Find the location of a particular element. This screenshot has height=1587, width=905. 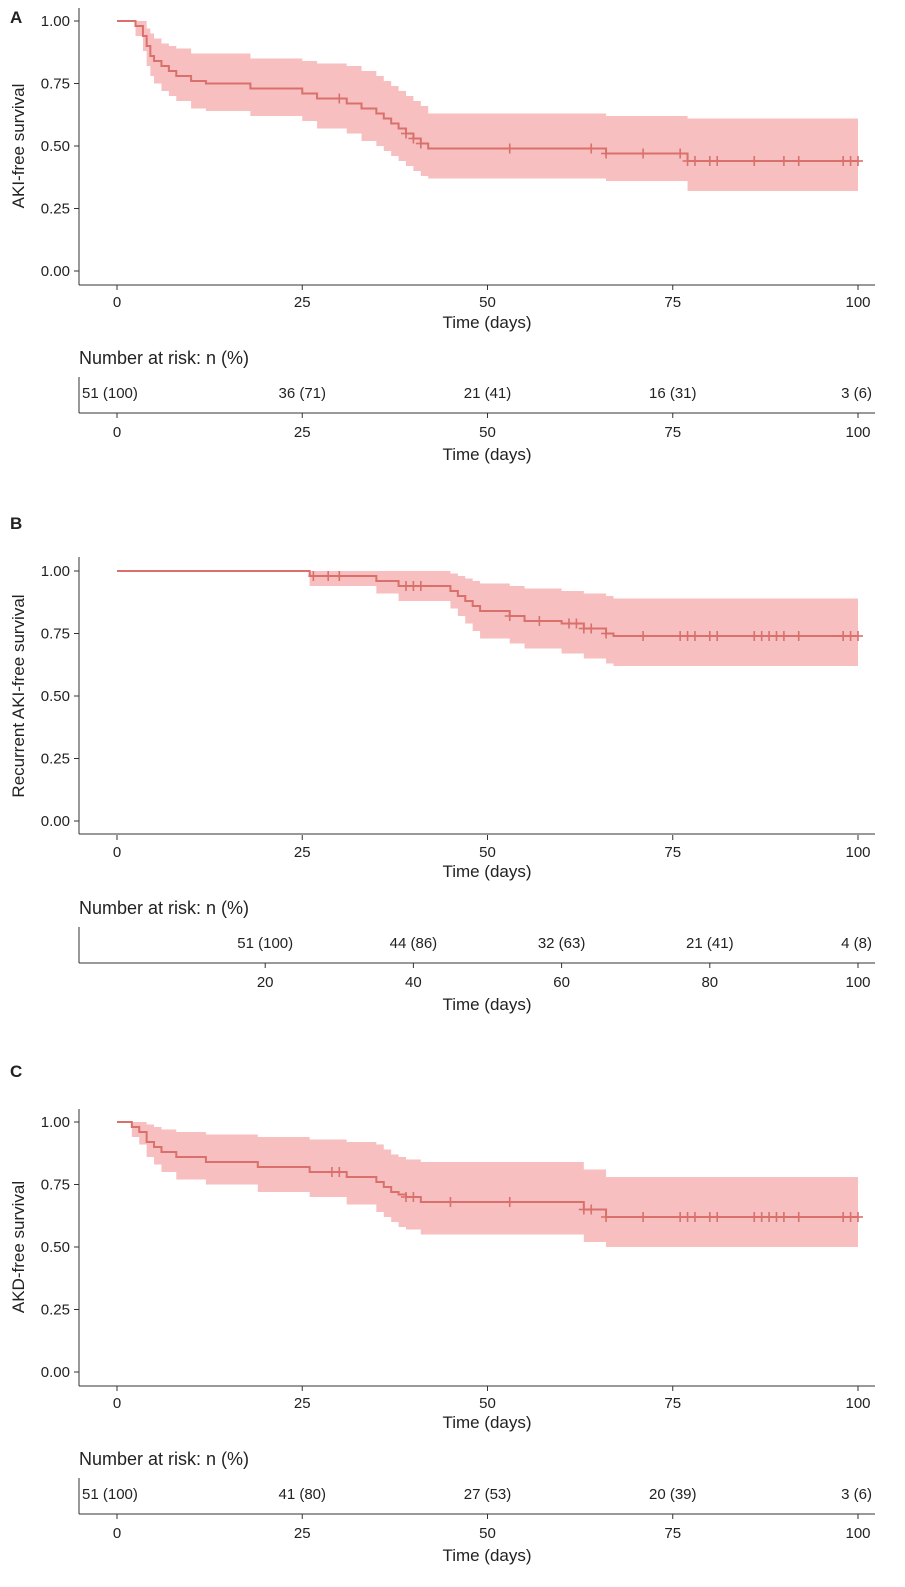

risk-value: 3 (6) is located at coordinates (856, 1494).